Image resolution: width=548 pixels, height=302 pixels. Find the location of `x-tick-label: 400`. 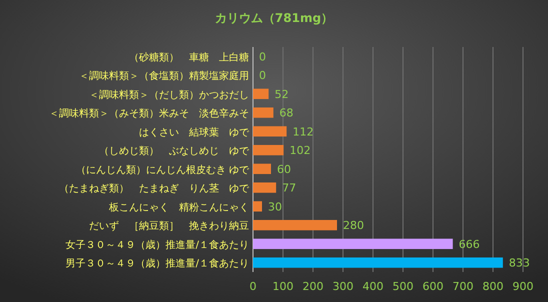

x-tick-label: 400 is located at coordinates (373, 286).